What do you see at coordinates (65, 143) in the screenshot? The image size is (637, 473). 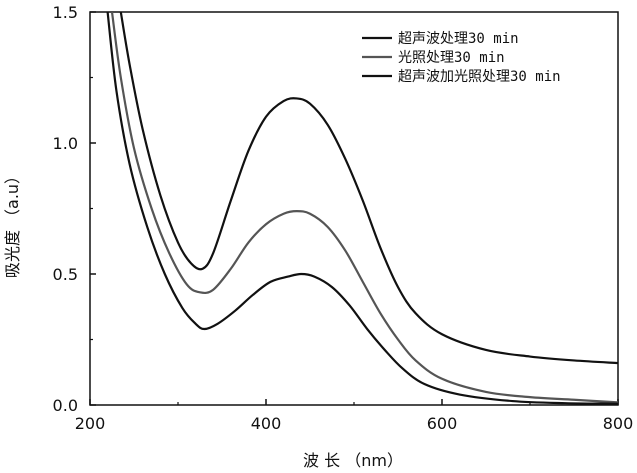 I see `y-tick-label-1: 1.0` at bounding box center [65, 143].